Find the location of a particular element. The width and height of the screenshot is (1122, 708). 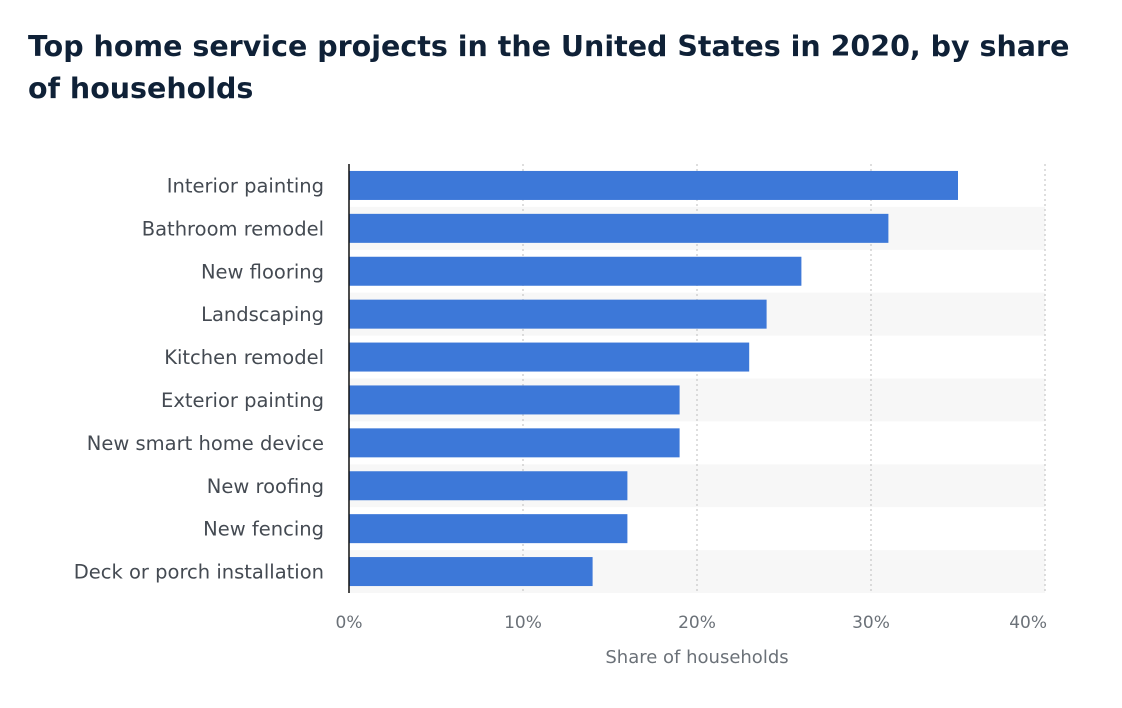

x-tick-labels: 0% 10% 20% 30% 40% is located at coordinates (691, 623).